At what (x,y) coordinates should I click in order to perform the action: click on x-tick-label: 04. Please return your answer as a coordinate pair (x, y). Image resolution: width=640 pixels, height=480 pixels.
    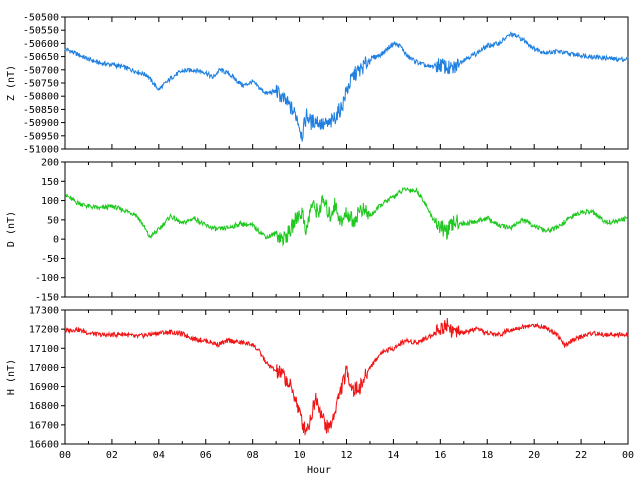
    Looking at the image, I should click on (159, 455).